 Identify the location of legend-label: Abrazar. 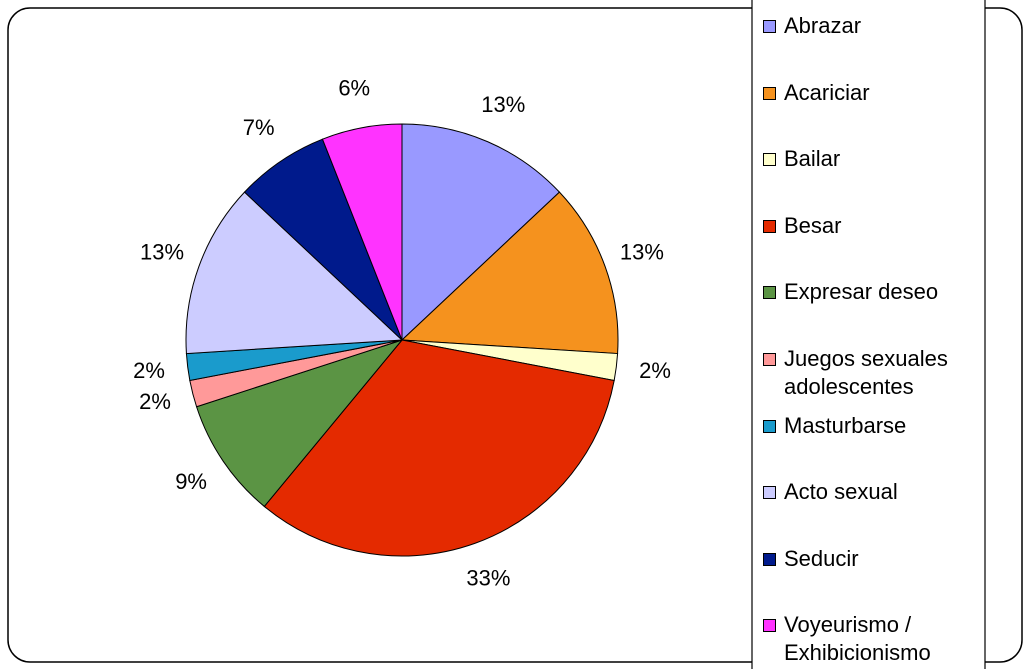
(823, 25).